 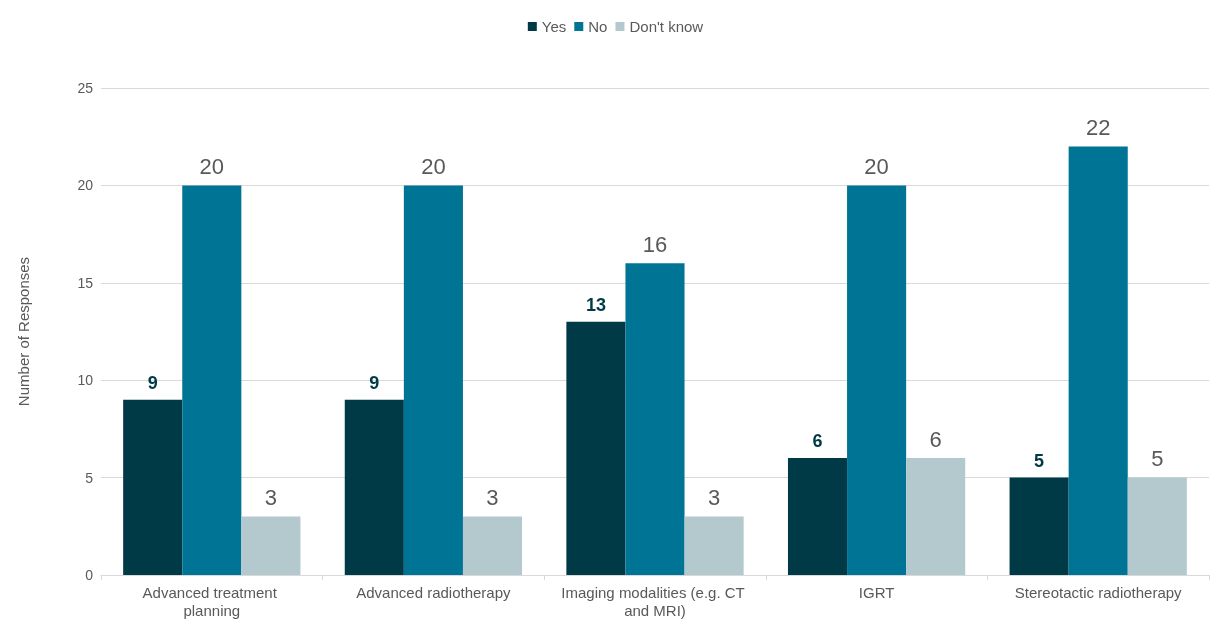 I want to click on x-tick-label: IGRT, so click(x=876, y=592).